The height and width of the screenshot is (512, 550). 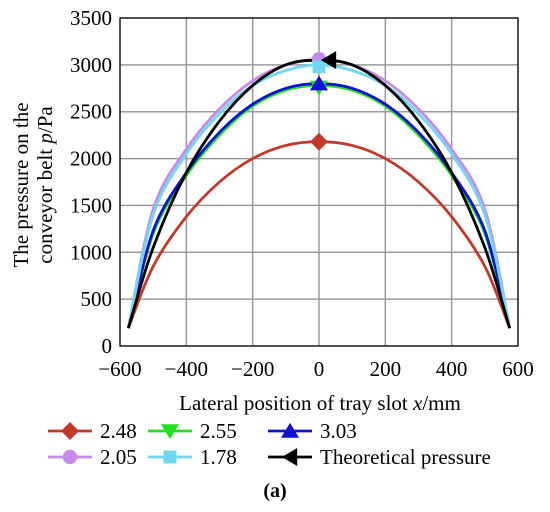 I want to click on y-tick-label: 500, so click(x=97, y=299).